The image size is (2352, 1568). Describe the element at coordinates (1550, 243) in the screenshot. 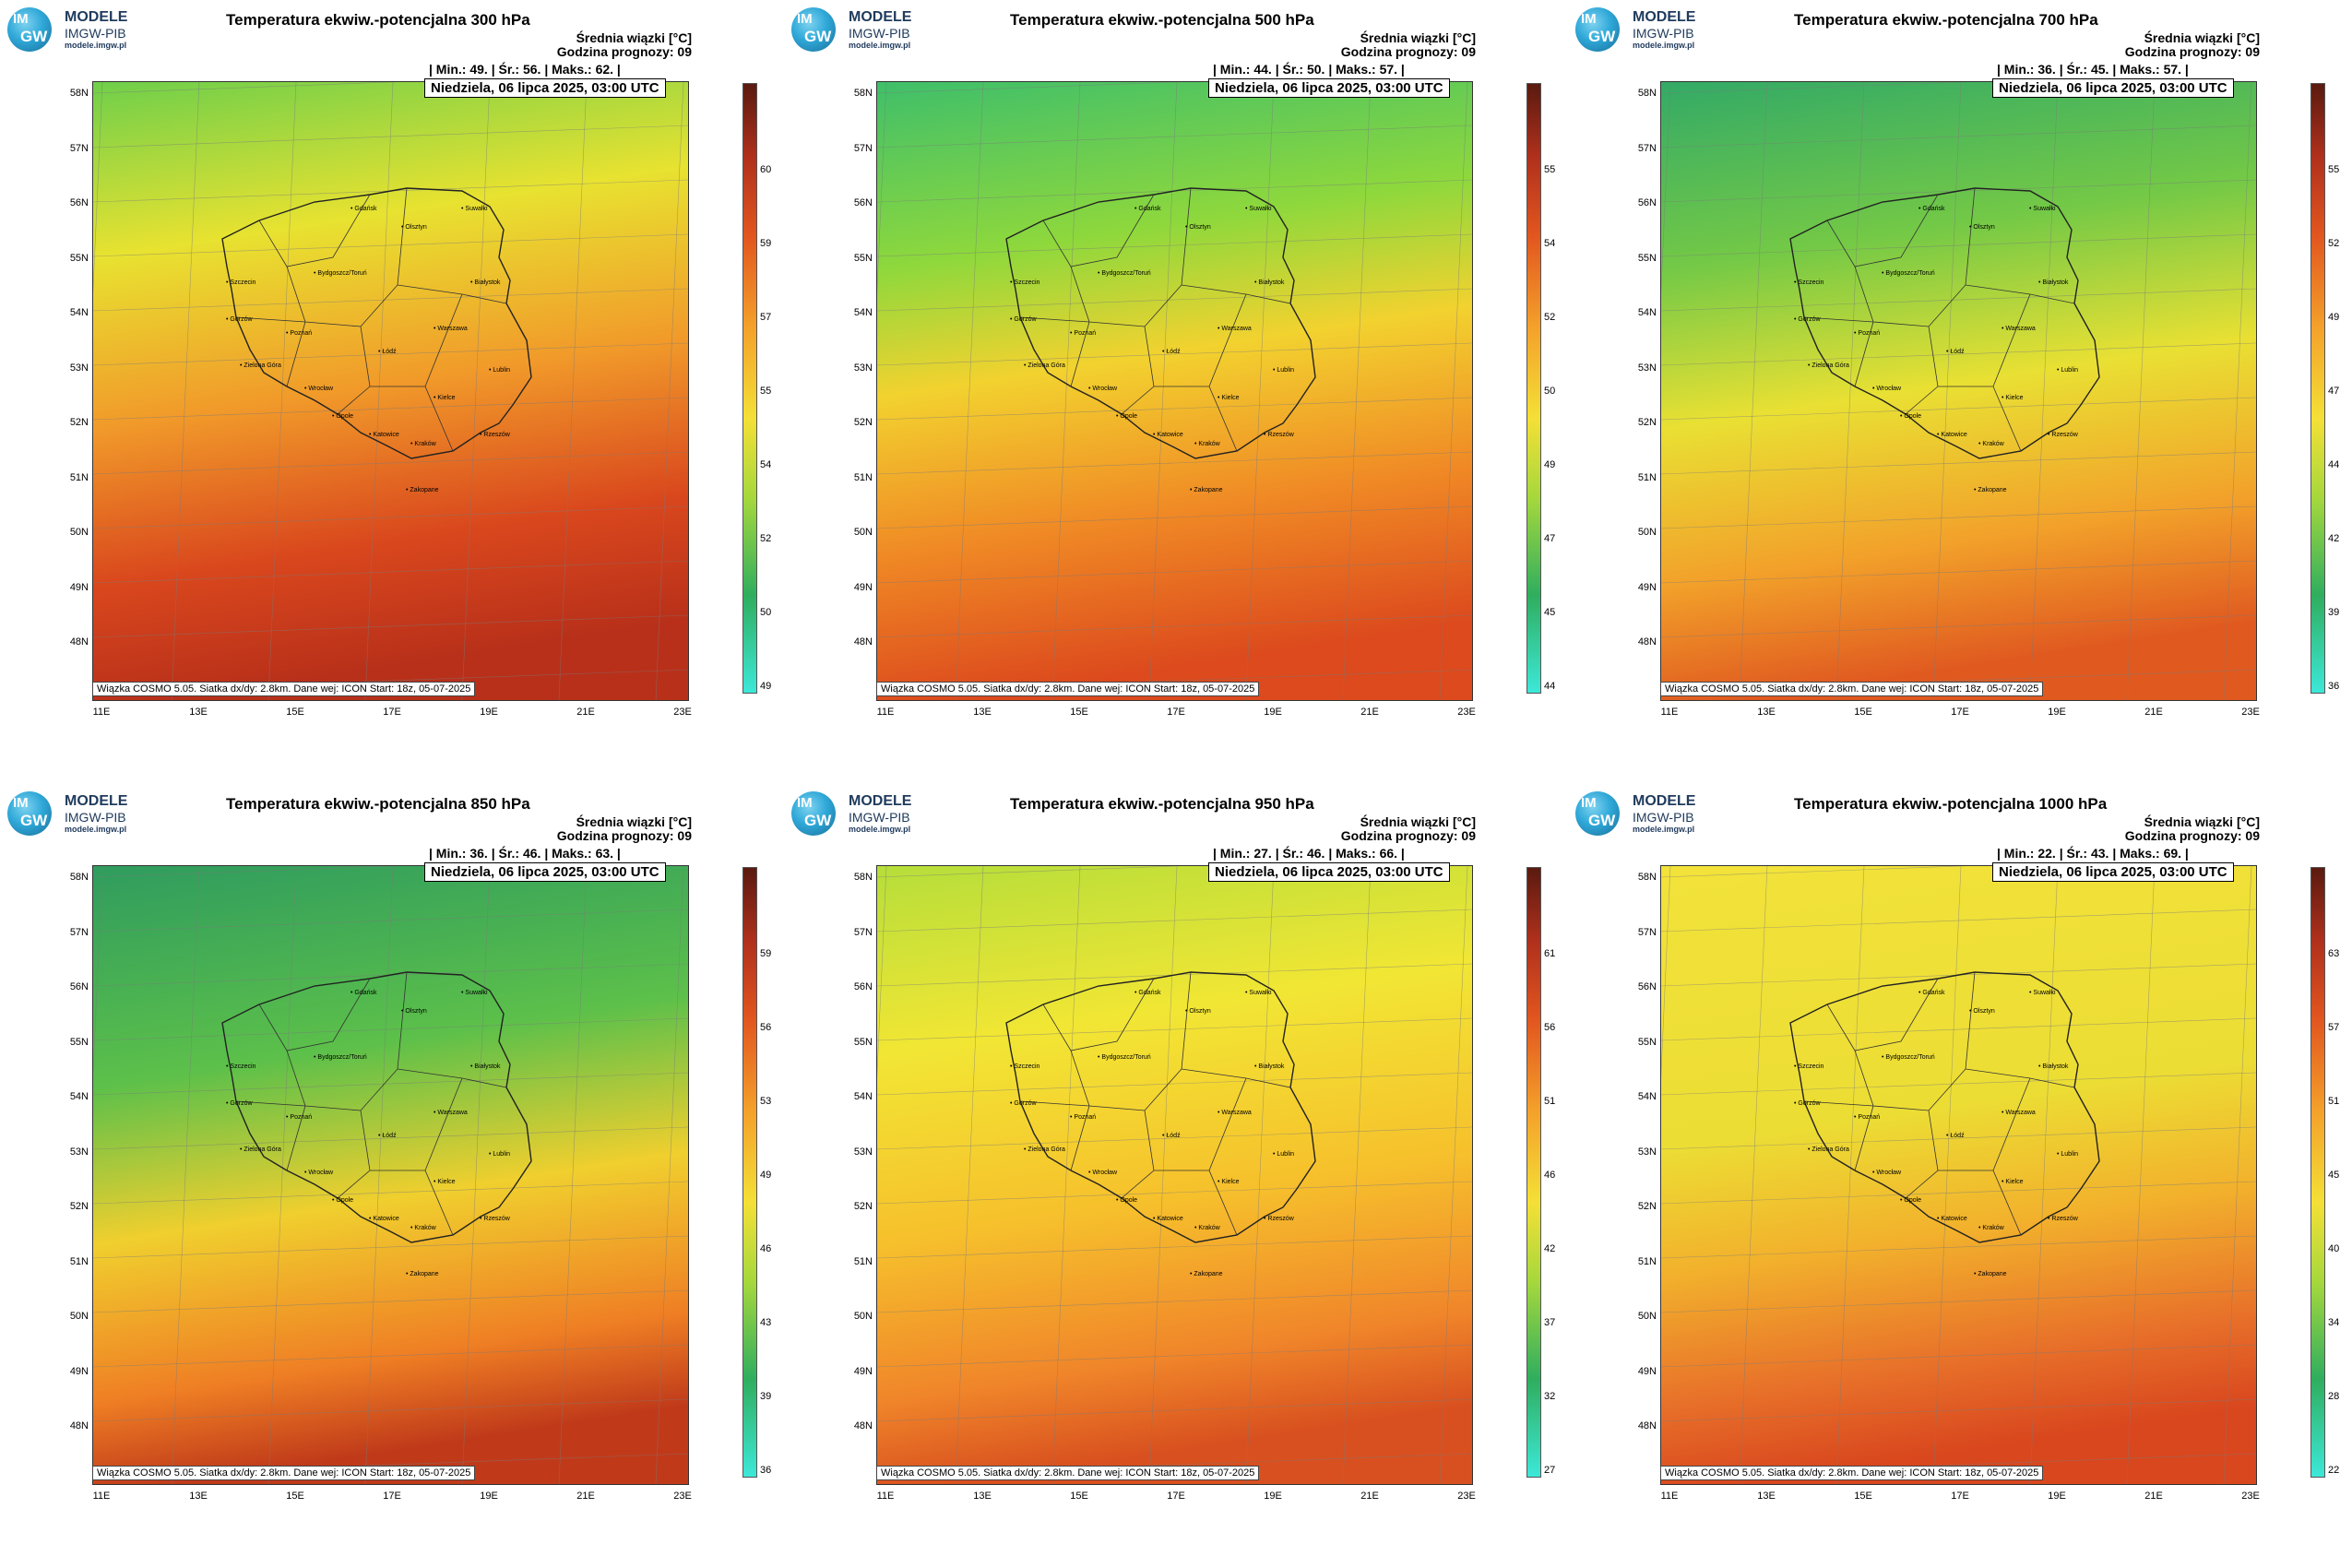

I see `colorbar-label: 54` at that location.